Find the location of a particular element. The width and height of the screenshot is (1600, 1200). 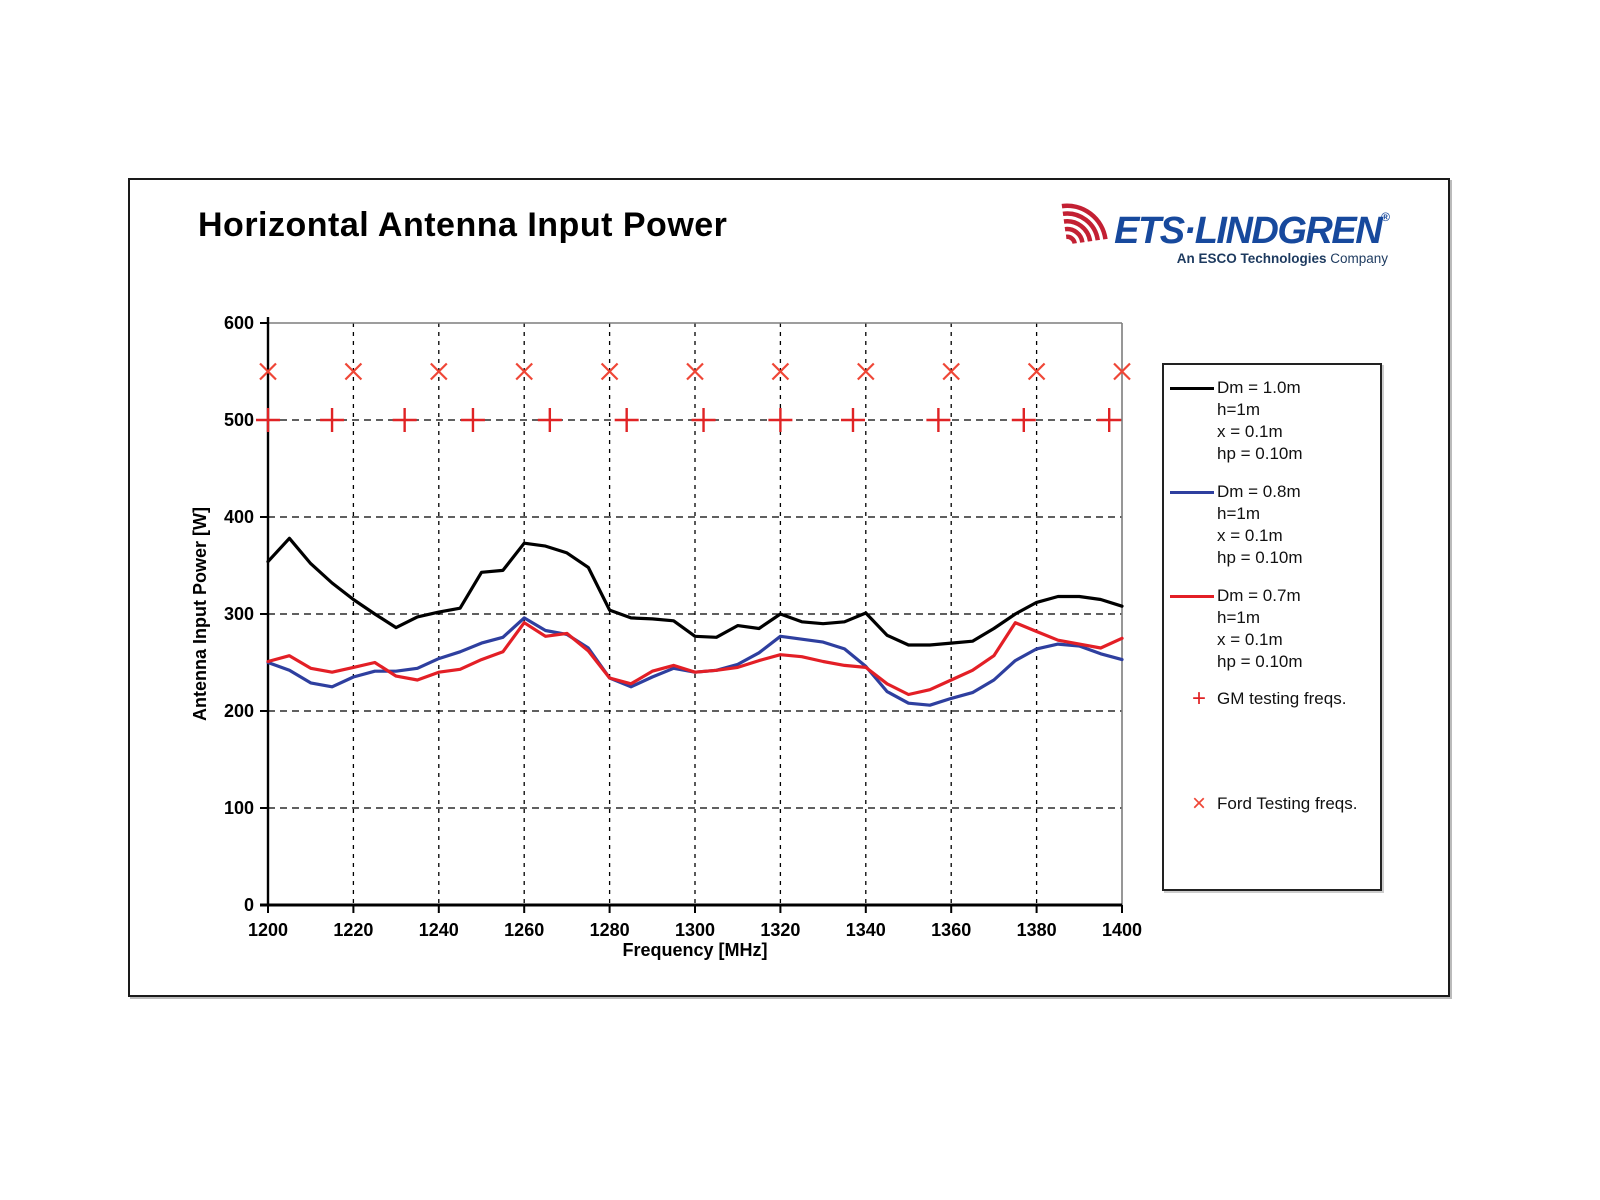

x-tick-label: 1260 is located at coordinates (524, 930).